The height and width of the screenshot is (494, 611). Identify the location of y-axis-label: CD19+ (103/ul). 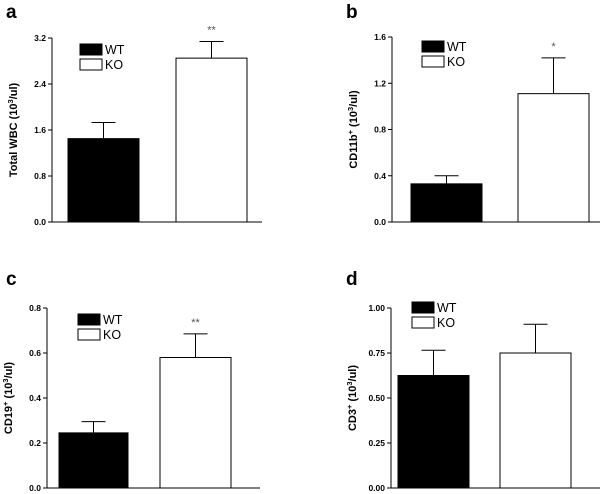
(8, 398).